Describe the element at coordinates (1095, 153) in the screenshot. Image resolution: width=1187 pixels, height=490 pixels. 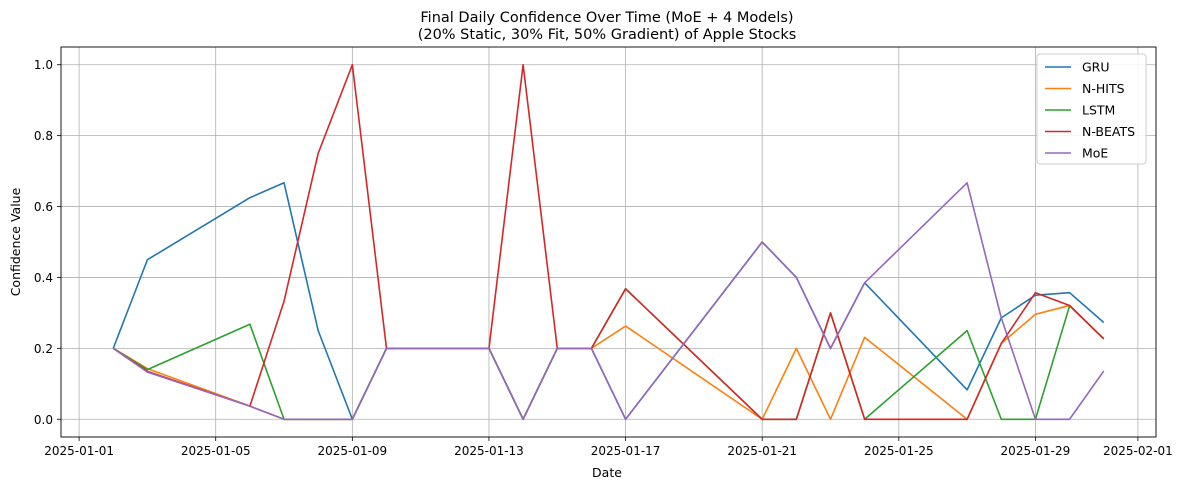
I see `legend-label-moe: MoE` at that location.